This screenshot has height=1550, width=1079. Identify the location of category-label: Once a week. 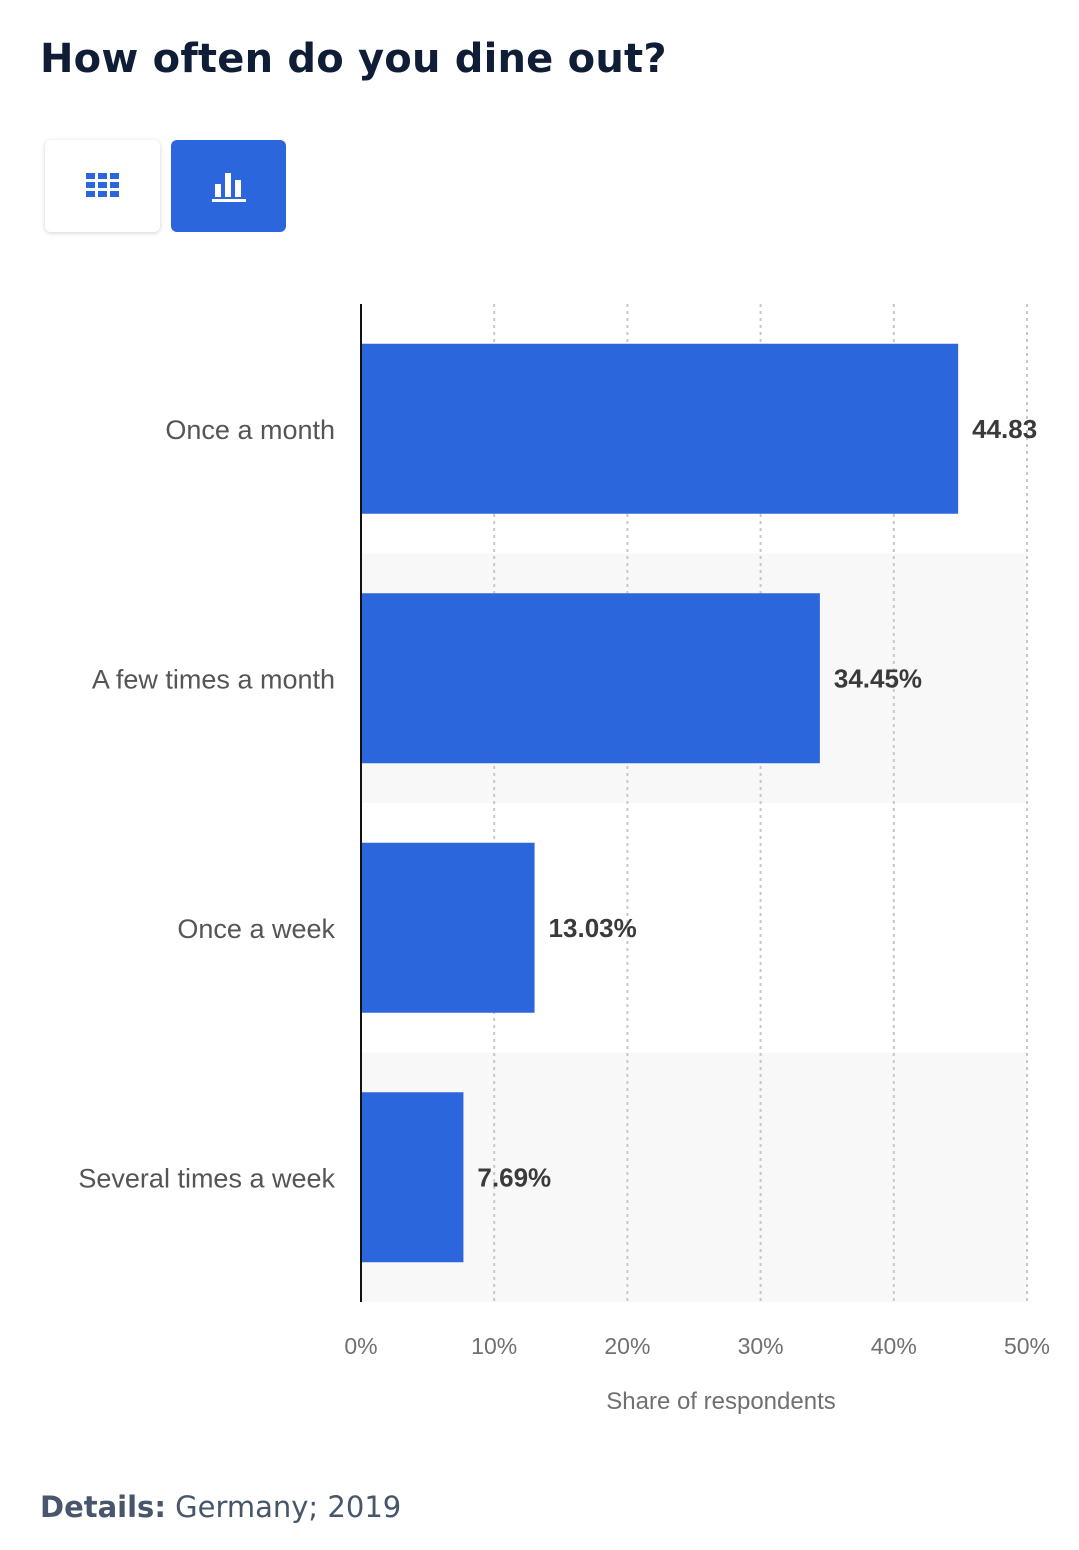
(256, 929).